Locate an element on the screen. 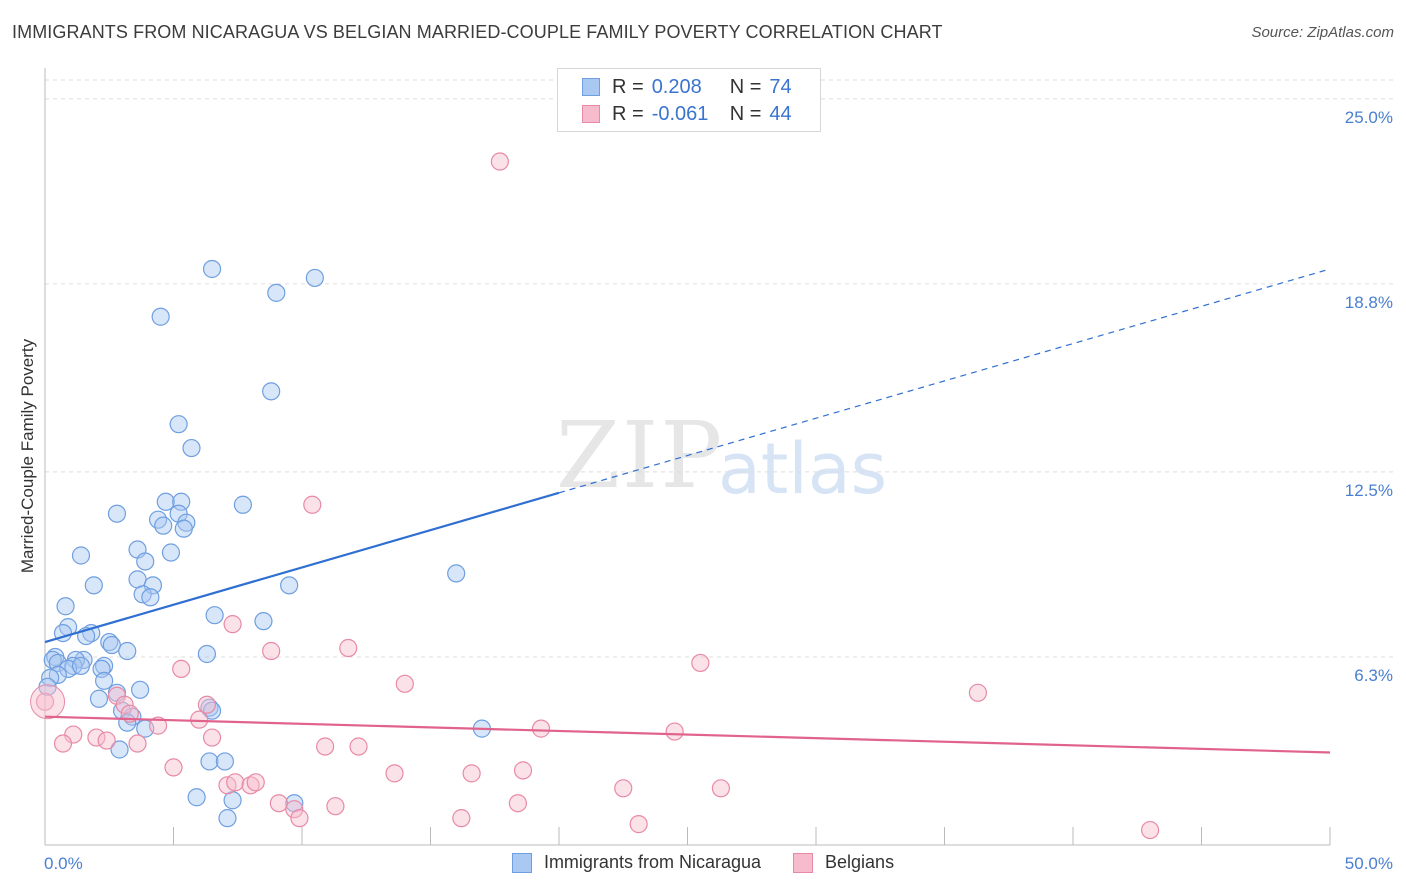 The height and width of the screenshot is (892, 1406). legend-r-value: -0.061 is located at coordinates (680, 113).